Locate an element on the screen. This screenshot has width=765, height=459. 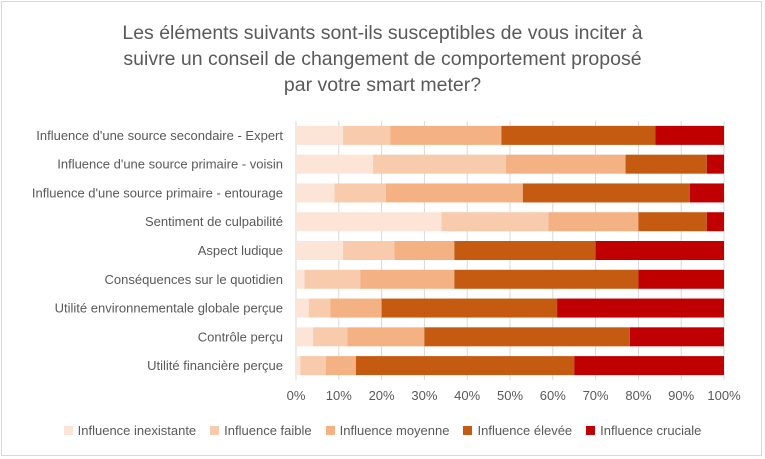
x-tick-label: 80% is located at coordinates (638, 395).